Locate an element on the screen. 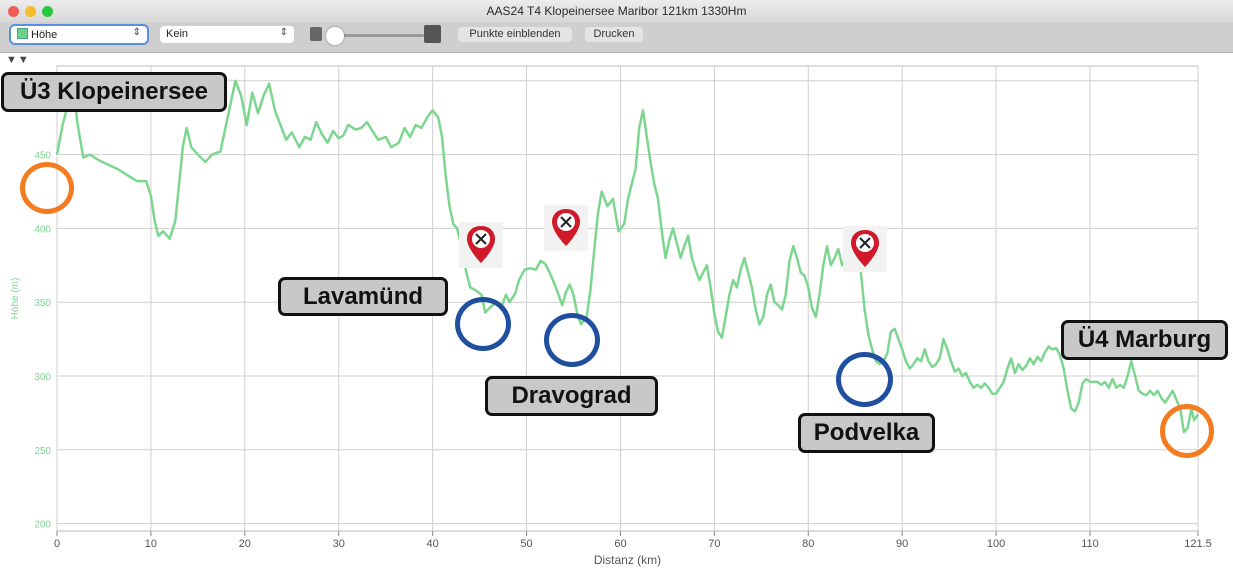  podvelka-callout: Podvelka is located at coordinates (866, 433).